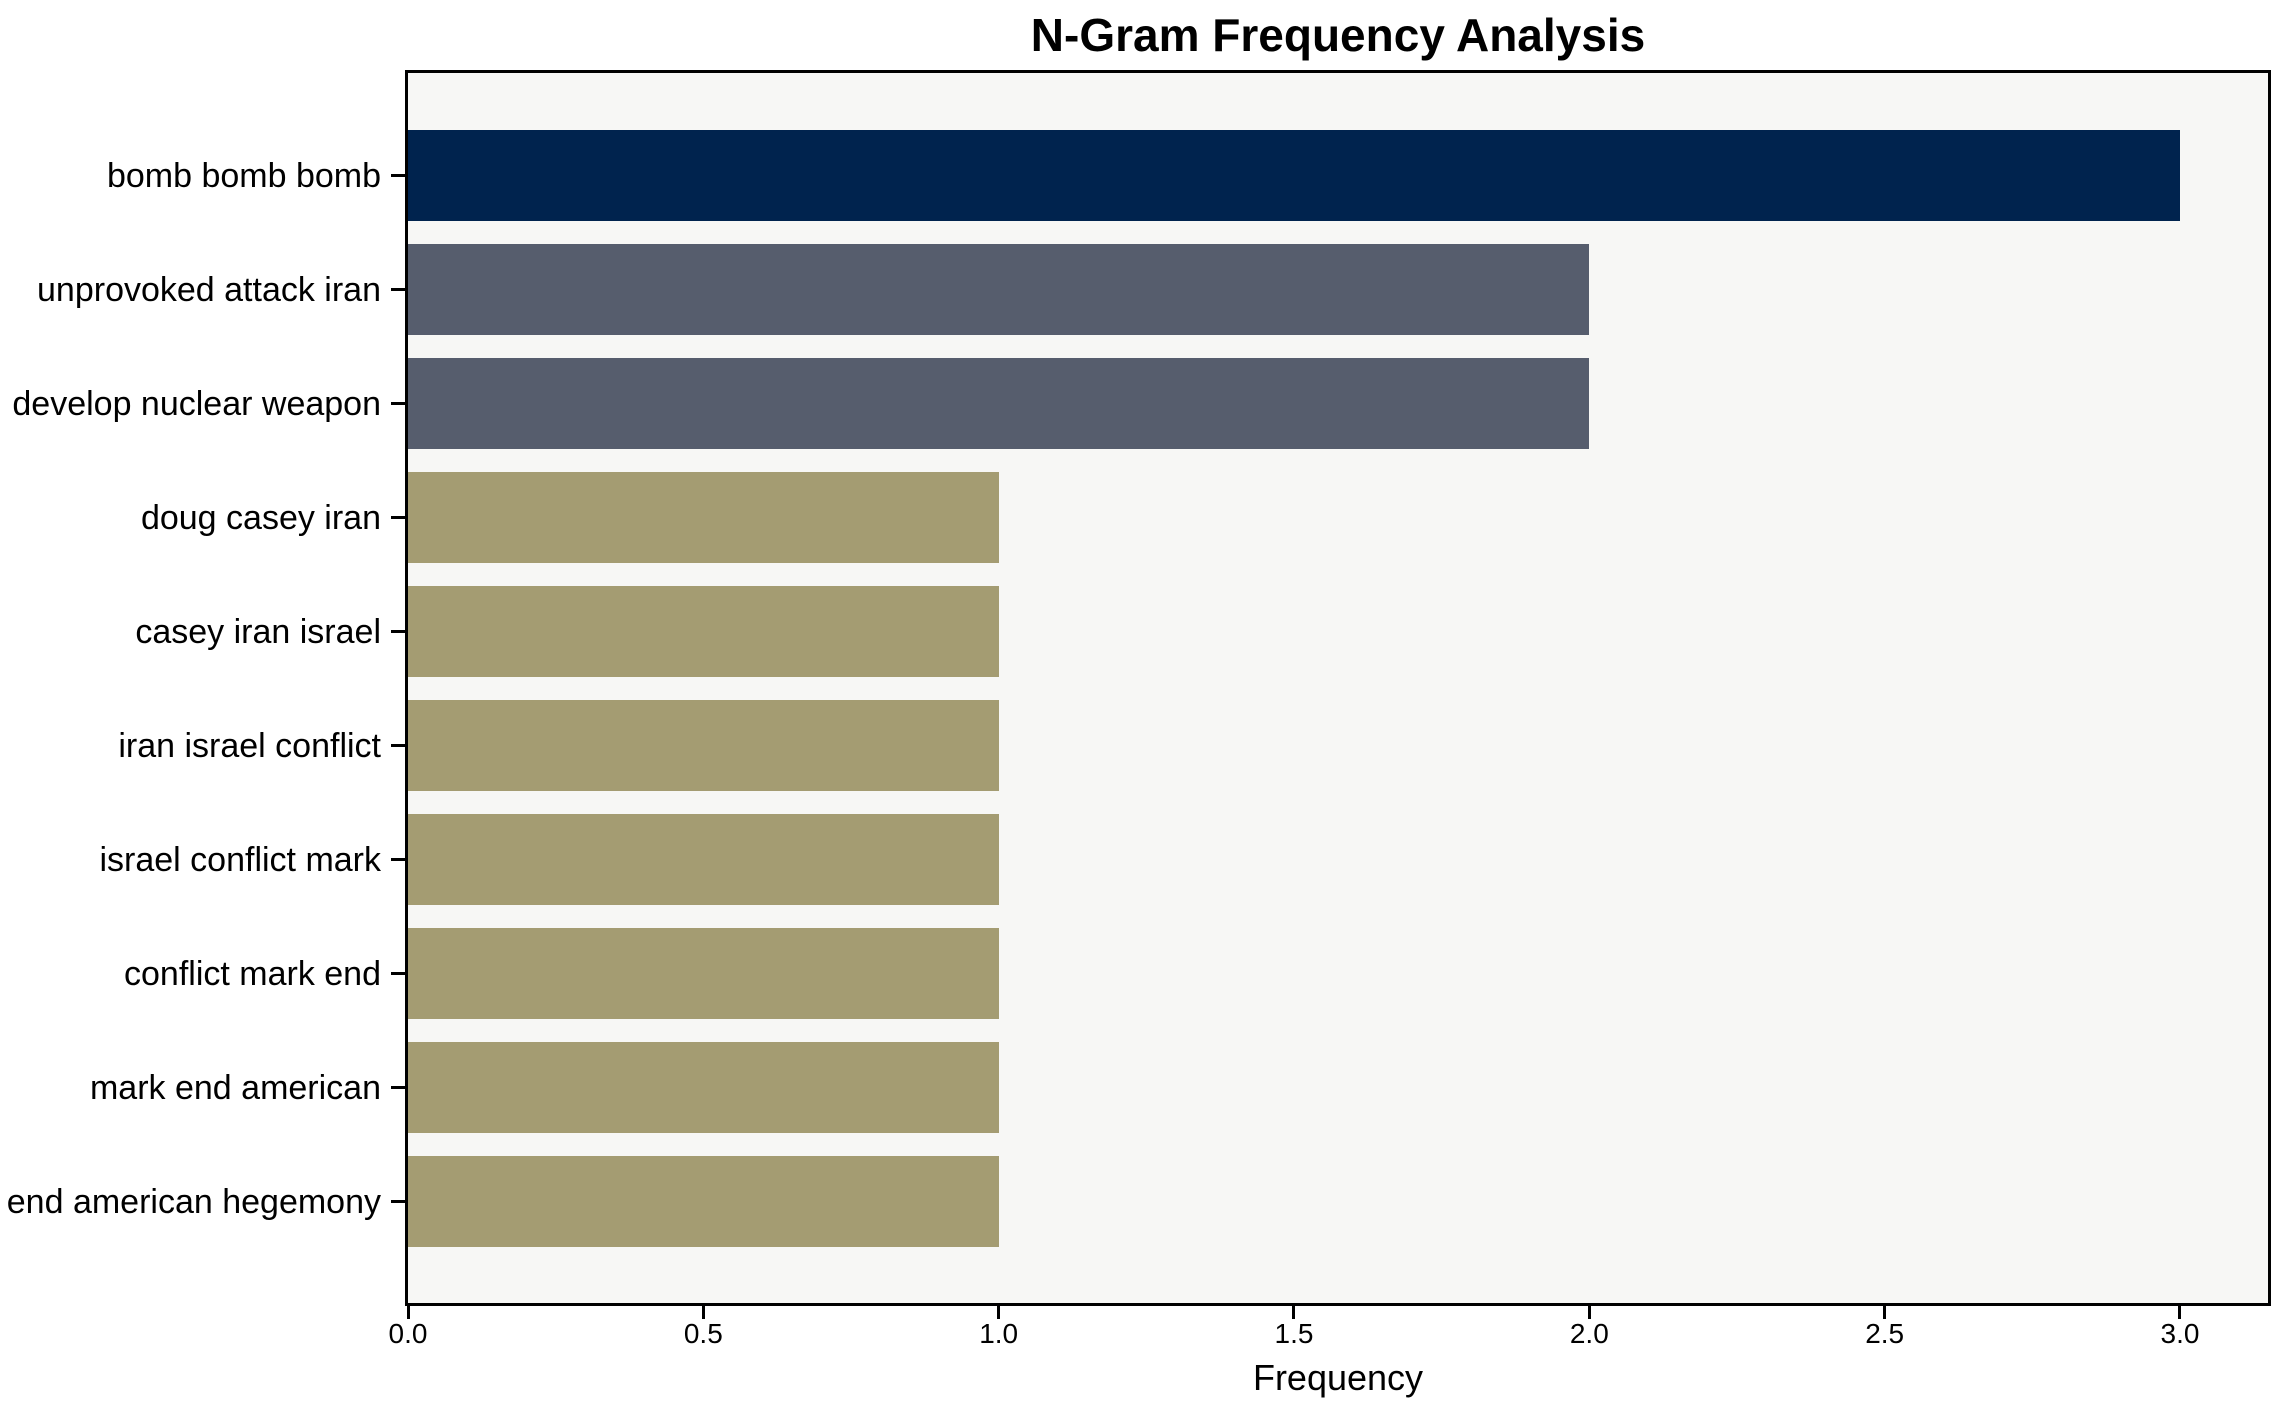 The height and width of the screenshot is (1414, 2286). Describe the element at coordinates (1589, 1333) in the screenshot. I see `x-tick-label: 2.0` at that location.